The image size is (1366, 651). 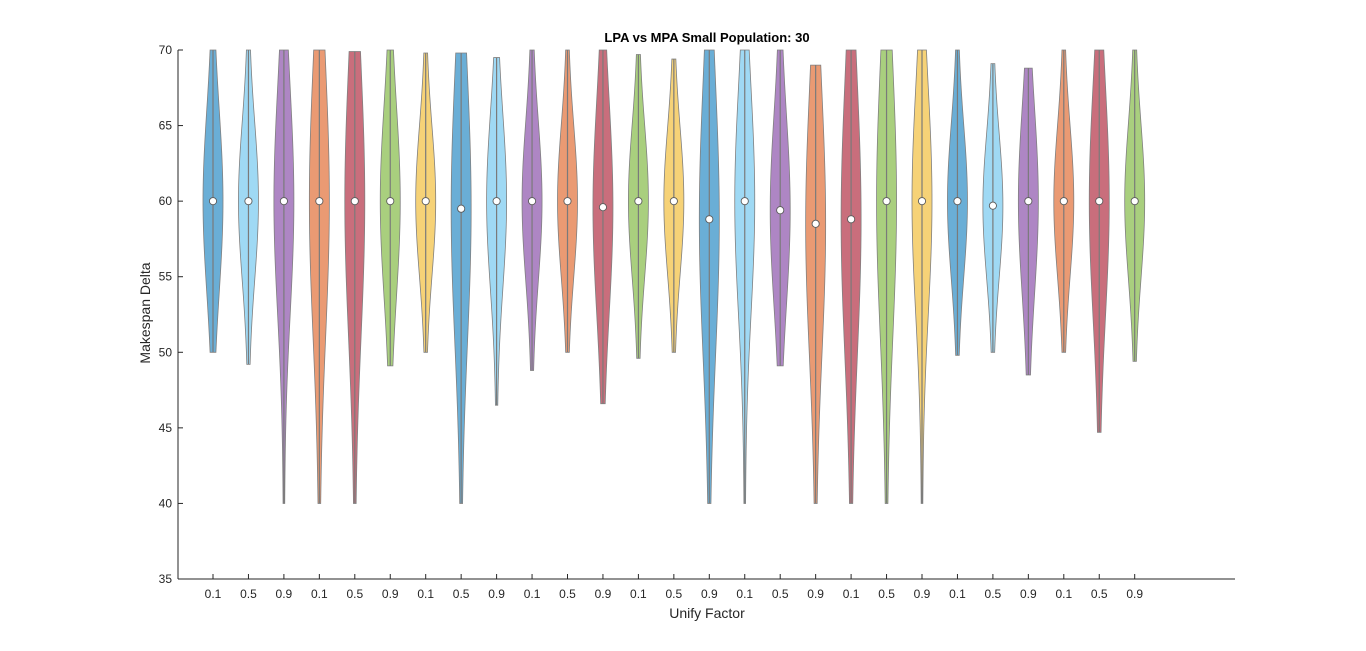 What do you see at coordinates (166, 277) in the screenshot?
I see `y-tick-label: 55` at bounding box center [166, 277].